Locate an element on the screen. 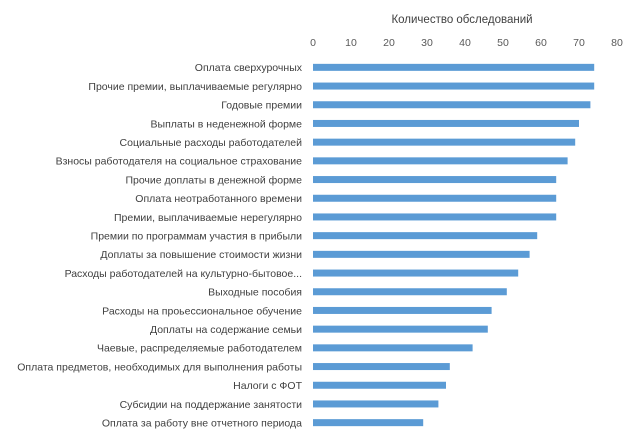 This screenshot has width=637, height=447. category-label: Премии по программам участия в прибыли is located at coordinates (196, 236).